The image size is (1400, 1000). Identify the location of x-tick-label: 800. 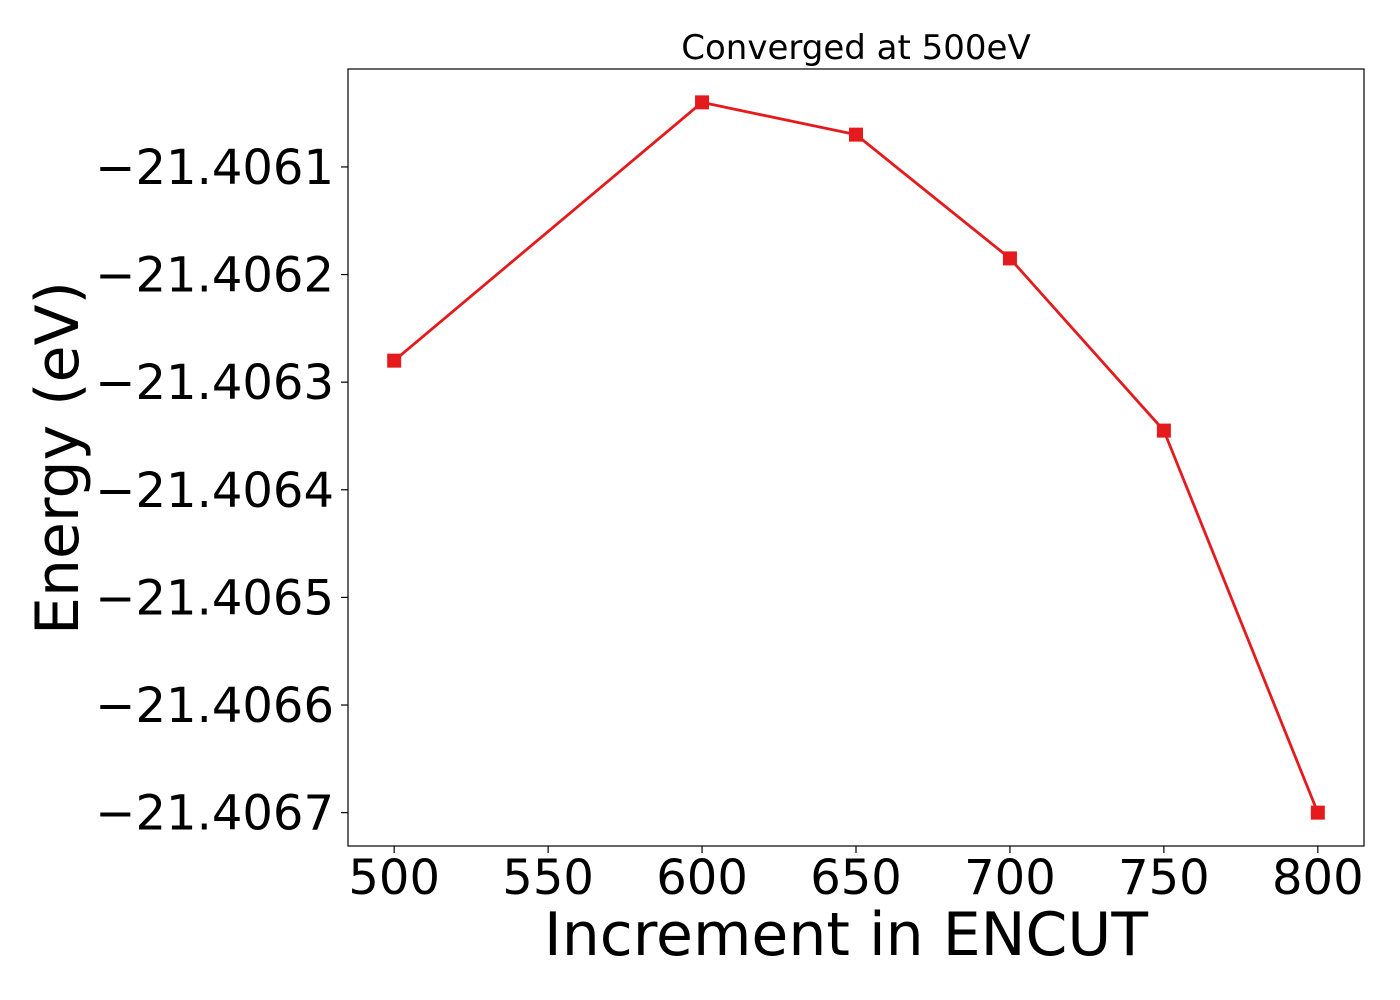
(1318, 878).